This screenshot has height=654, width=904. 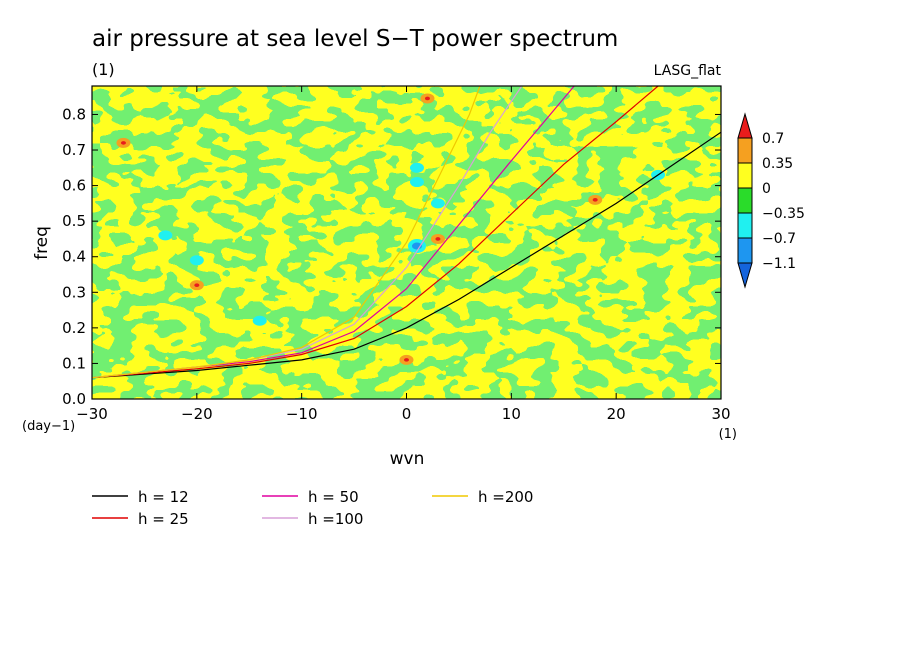 What do you see at coordinates (728, 434) in the screenshot?
I see `x-axis-unit: (1)` at bounding box center [728, 434].